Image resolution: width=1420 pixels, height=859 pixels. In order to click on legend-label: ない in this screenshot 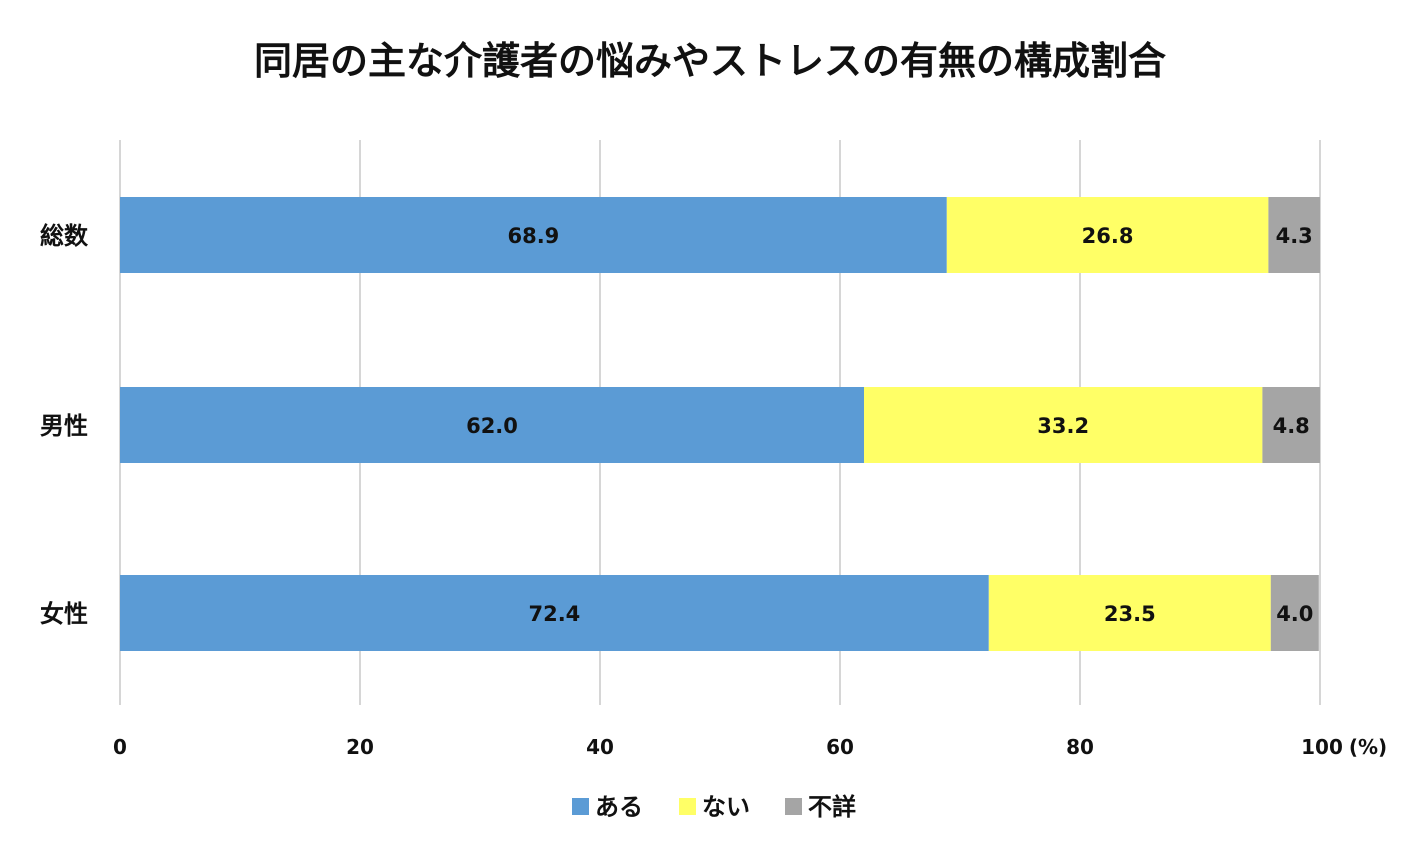, I will do `click(726, 807)`.